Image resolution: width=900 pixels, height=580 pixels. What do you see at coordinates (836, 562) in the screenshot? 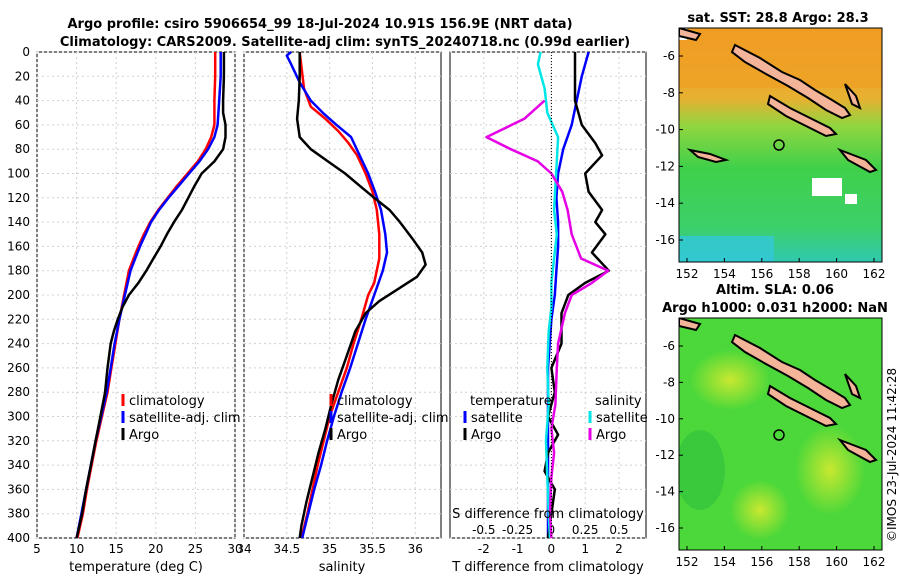
I see `sla-map-x-tick-label: 160` at bounding box center [836, 562].